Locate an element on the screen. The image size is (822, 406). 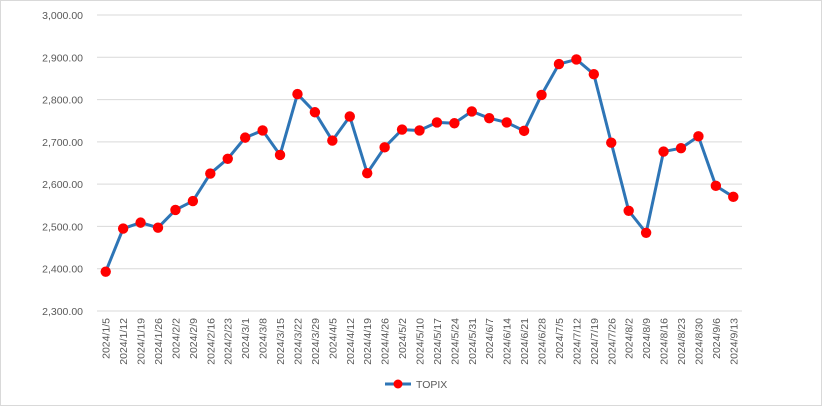
y-tick-label: 2,600.00 is located at coordinates (62, 185).